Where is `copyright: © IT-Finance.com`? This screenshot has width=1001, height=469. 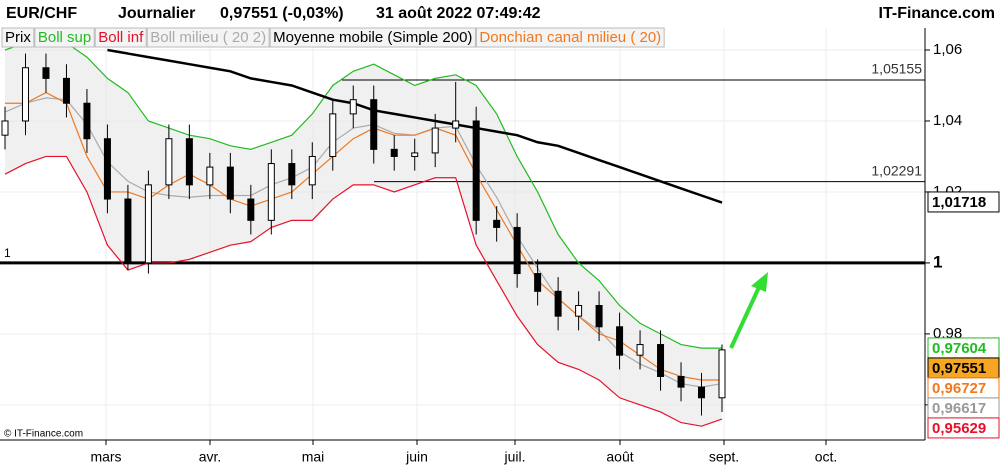
copyright: © IT-Finance.com is located at coordinates (43, 434).